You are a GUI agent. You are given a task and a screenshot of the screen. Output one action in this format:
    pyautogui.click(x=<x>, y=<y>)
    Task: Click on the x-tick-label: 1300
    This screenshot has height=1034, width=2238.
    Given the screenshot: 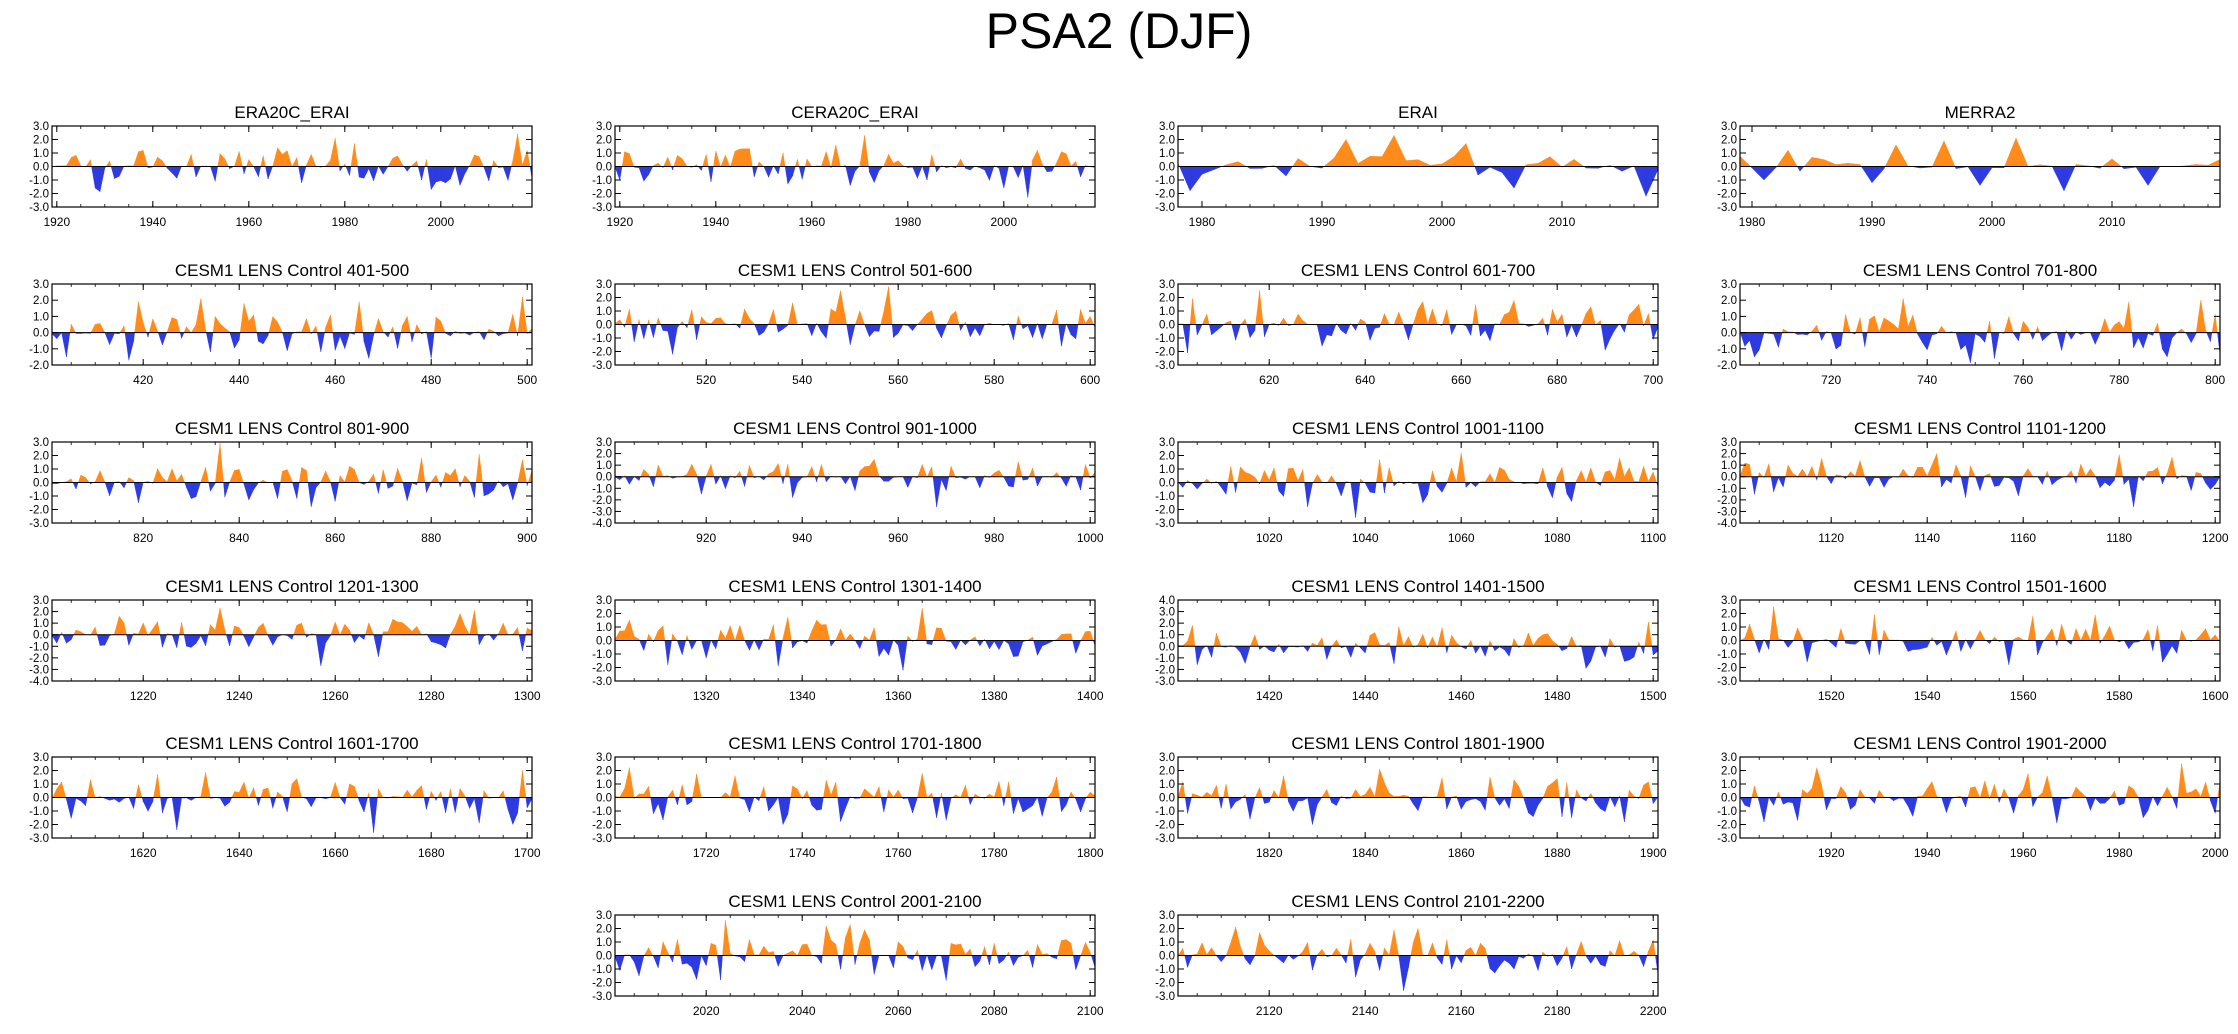 What is the action you would take?
    pyautogui.click(x=527, y=696)
    